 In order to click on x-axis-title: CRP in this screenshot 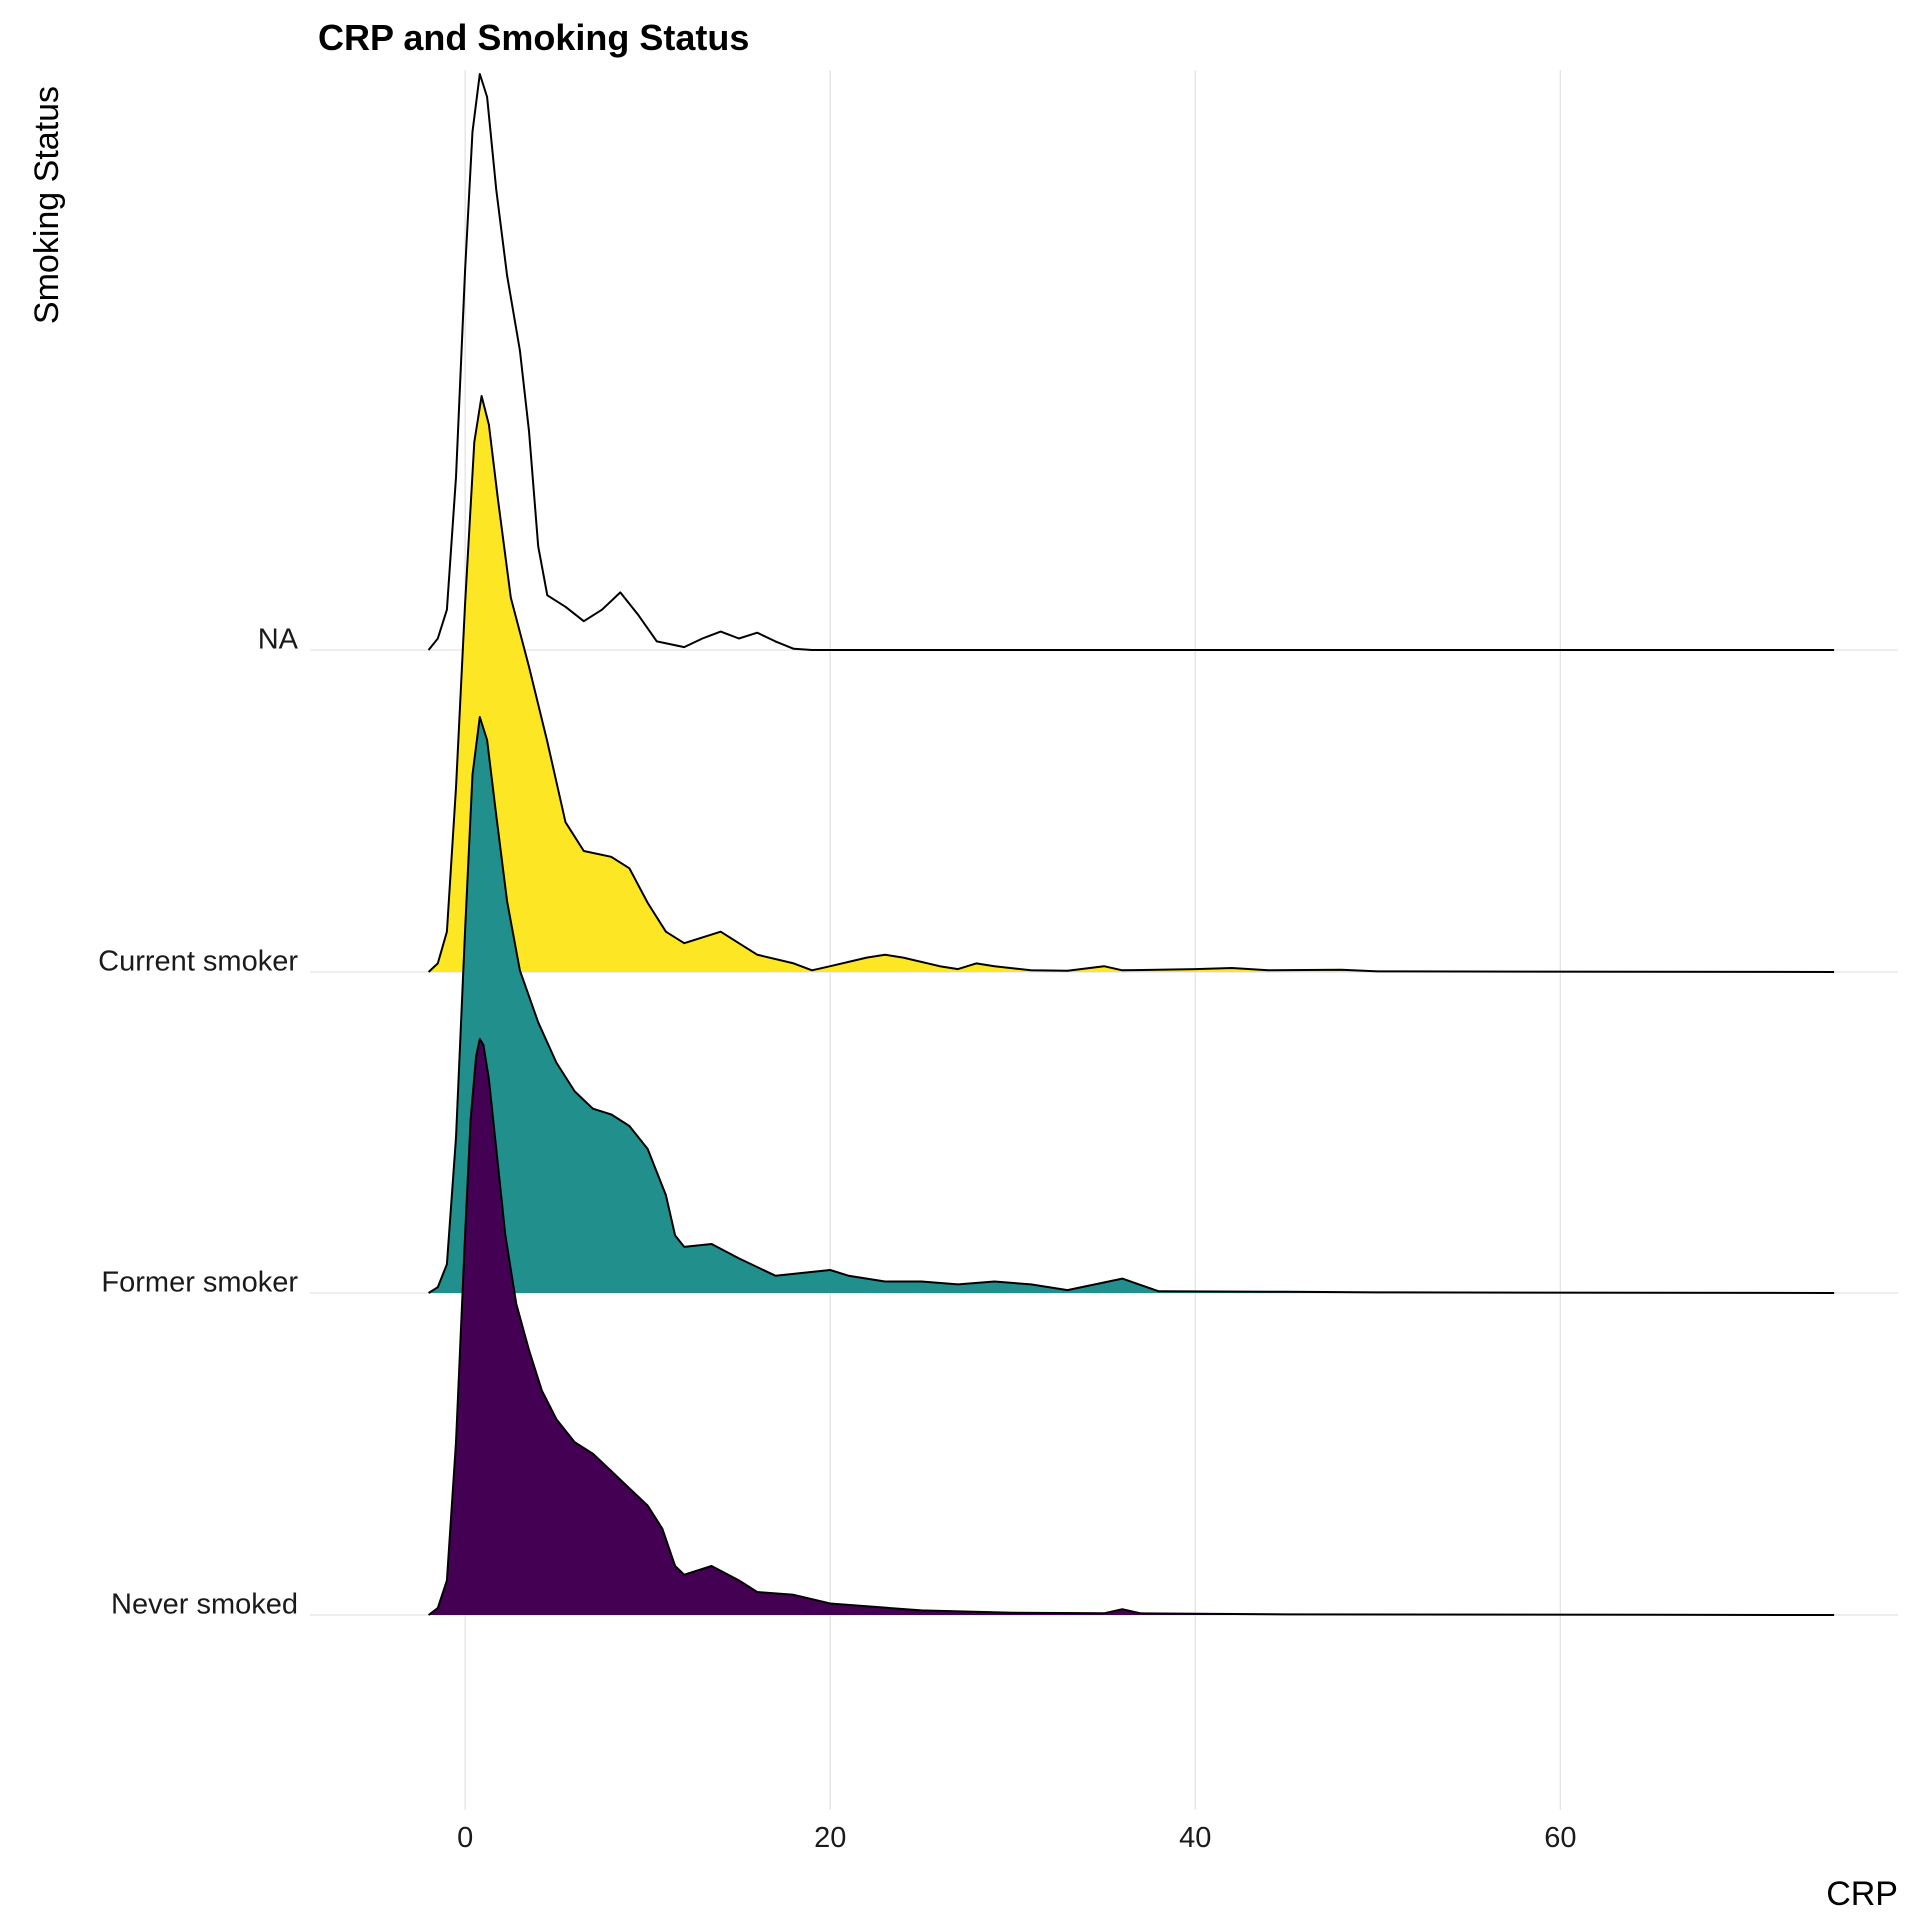, I will do `click(1862, 1894)`.